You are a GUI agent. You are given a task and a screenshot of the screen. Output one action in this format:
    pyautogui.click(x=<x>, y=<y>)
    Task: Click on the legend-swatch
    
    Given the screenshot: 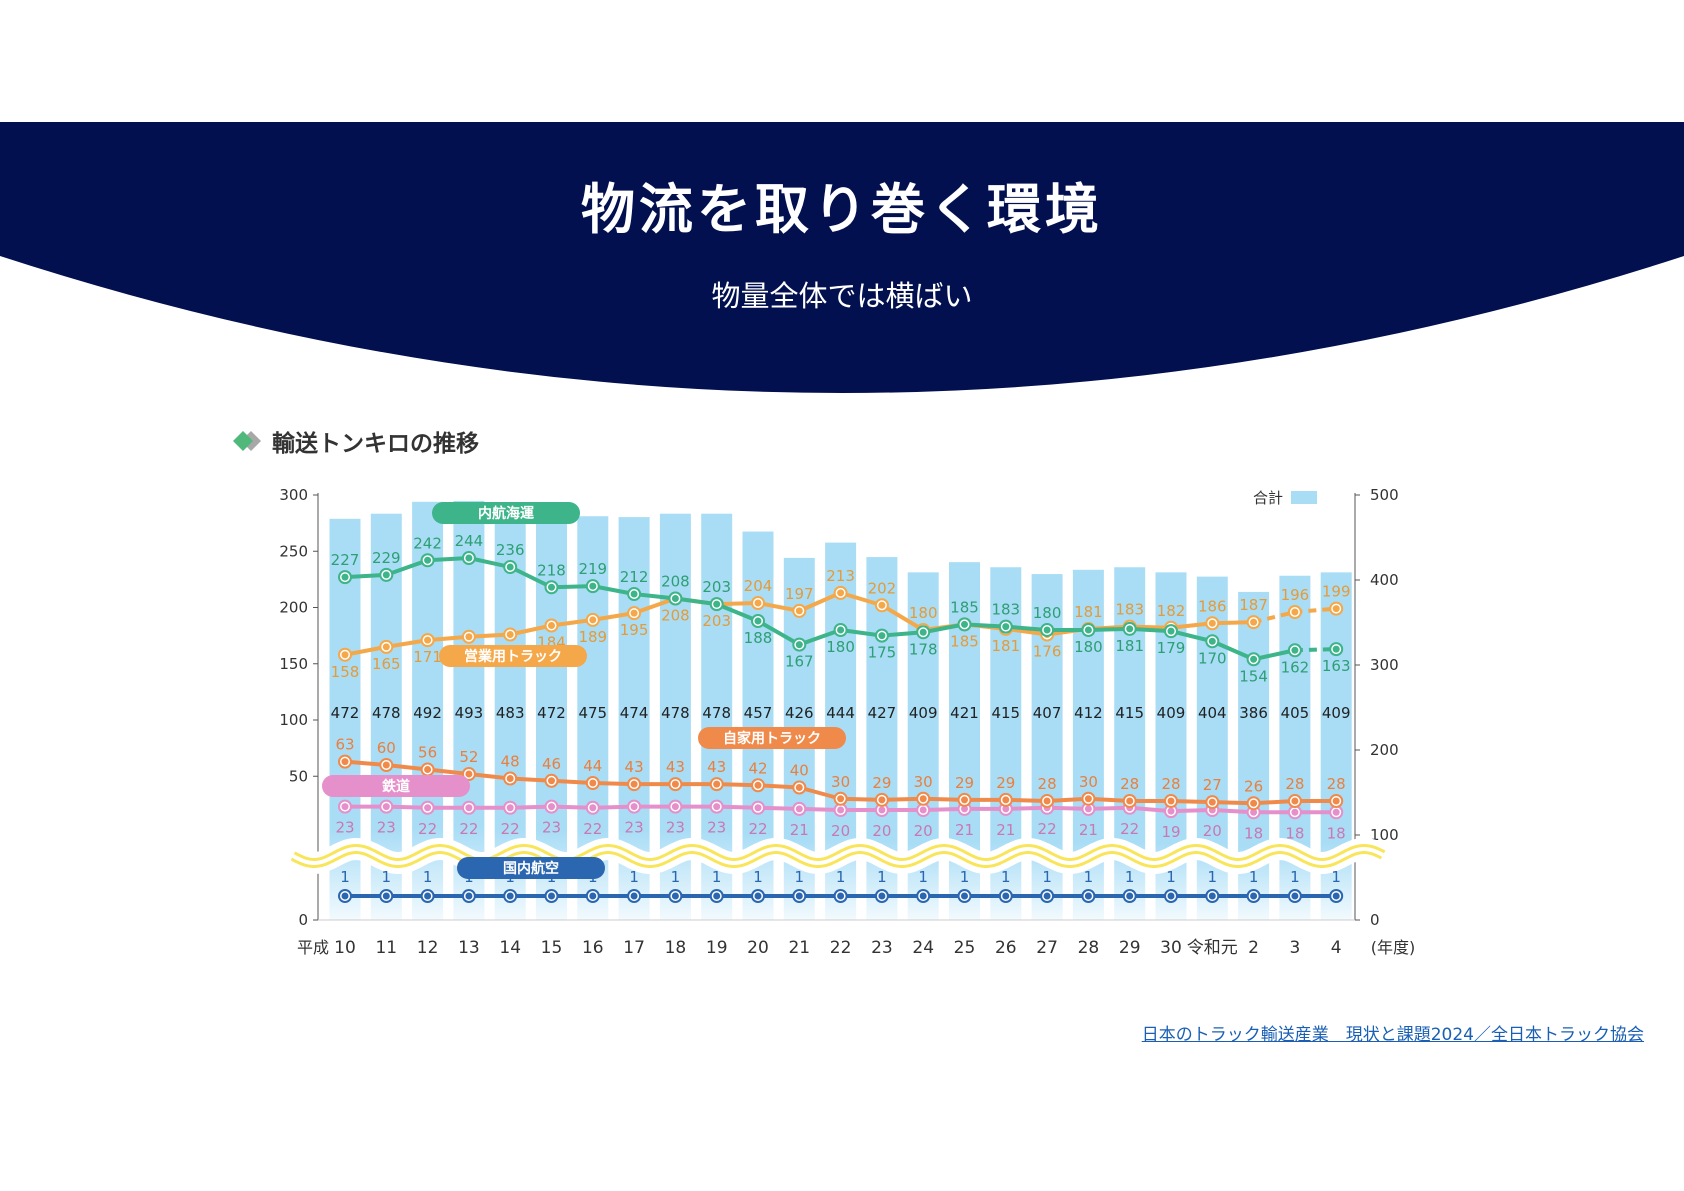 What is the action you would take?
    pyautogui.click(x=1304, y=497)
    